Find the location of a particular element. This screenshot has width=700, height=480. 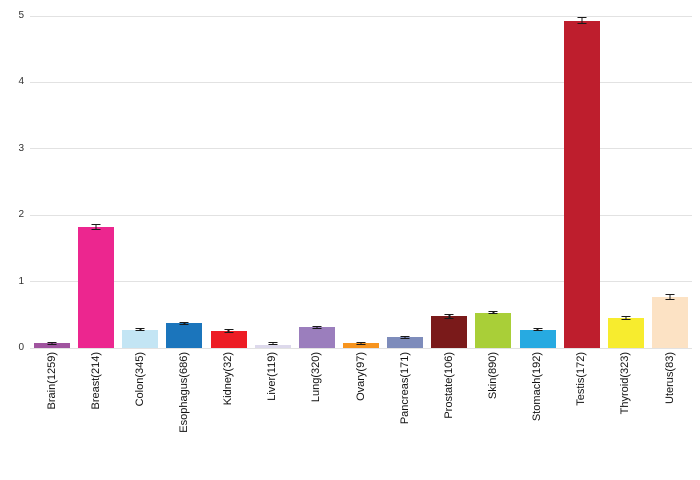

y-tick-label-1: 1 is located at coordinates (21, 281).